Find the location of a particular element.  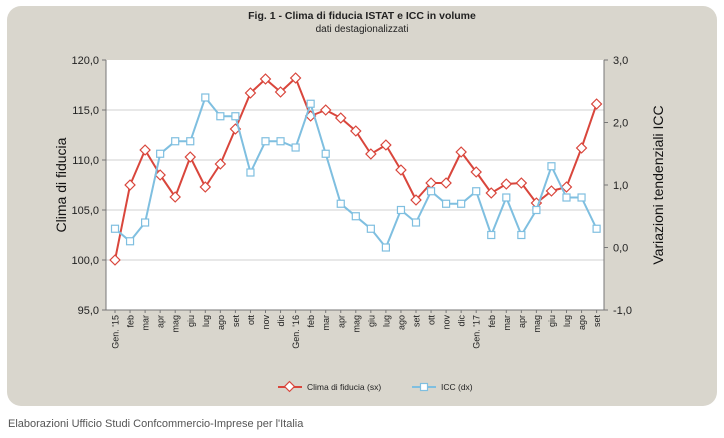

x-tick-label: Gen. '16 is located at coordinates (296, 332).